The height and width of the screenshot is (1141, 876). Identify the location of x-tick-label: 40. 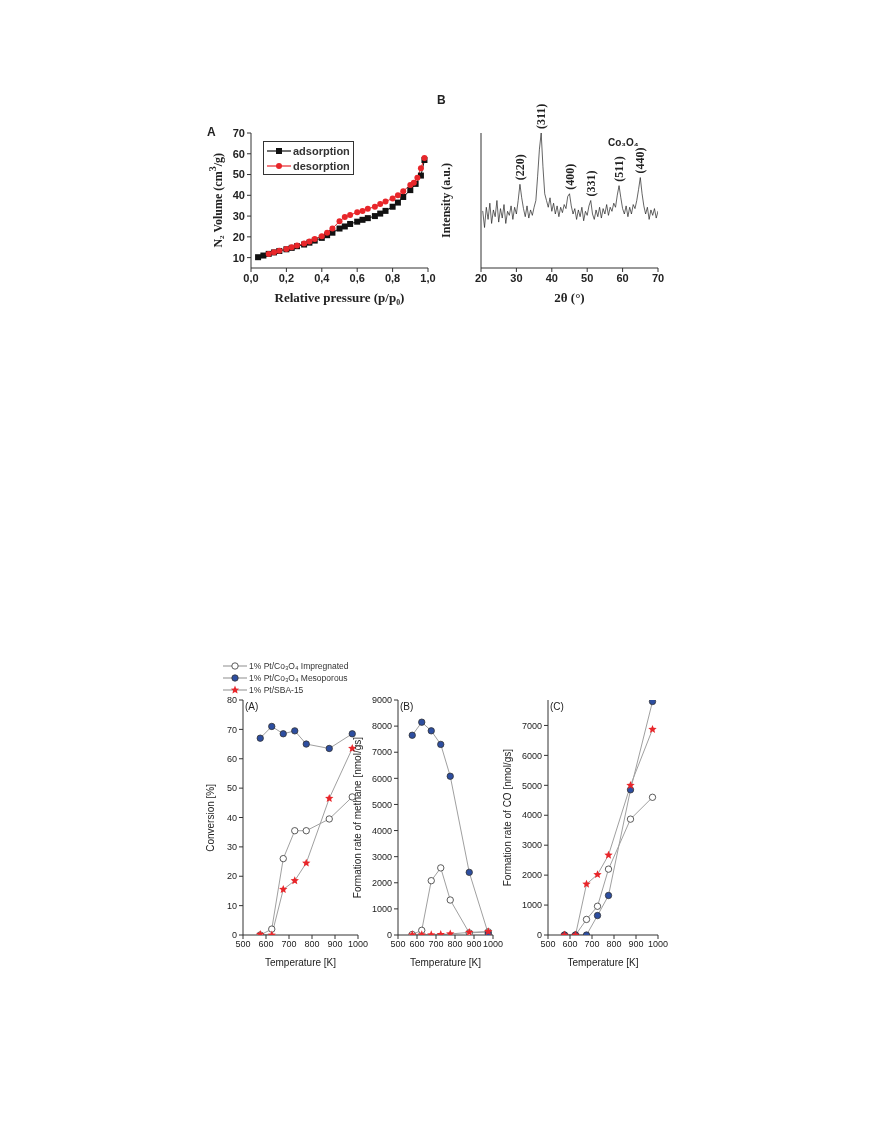
(551, 277).